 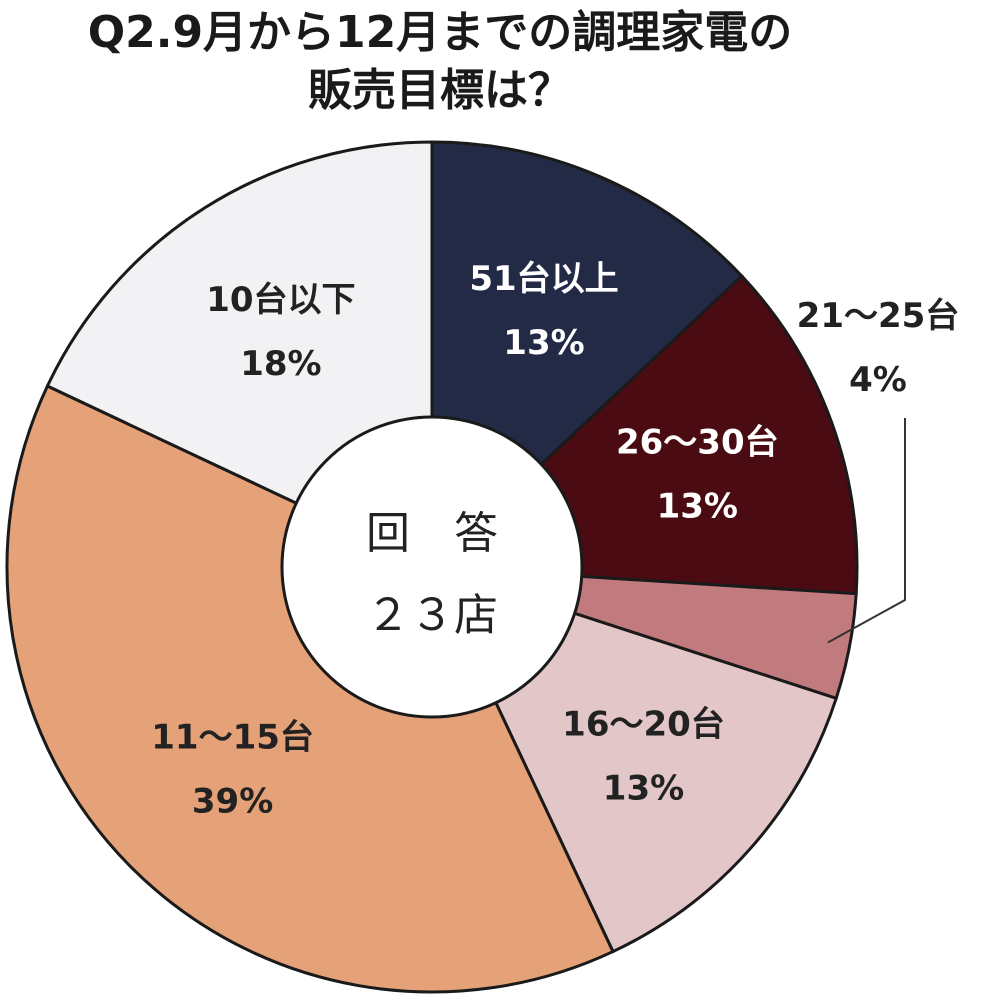 What do you see at coordinates (440, 32) in the screenshot?
I see `chart-title-line-1: Q2.9月から12月までの調理家電の` at bounding box center [440, 32].